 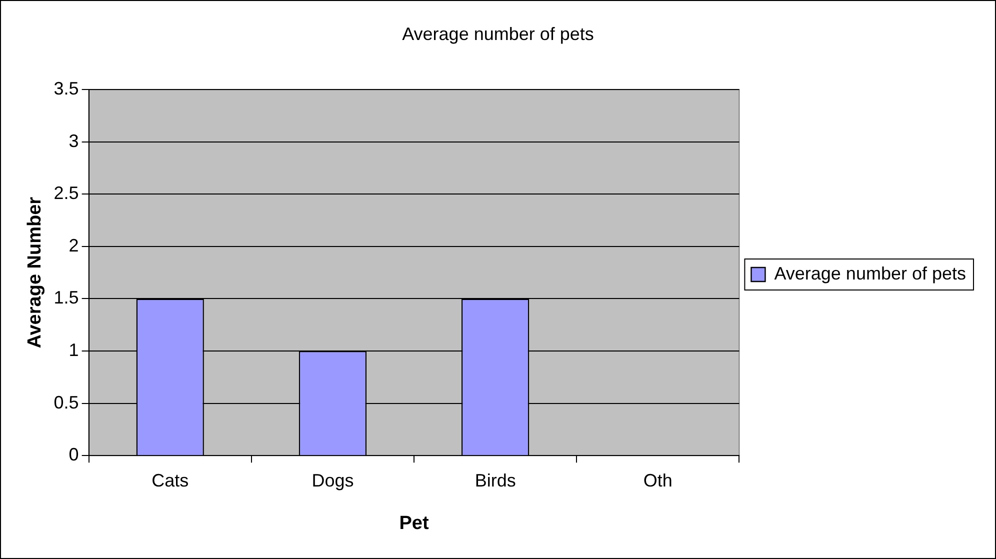 What do you see at coordinates (73, 140) in the screenshot?
I see `y-tick-label: 3` at bounding box center [73, 140].